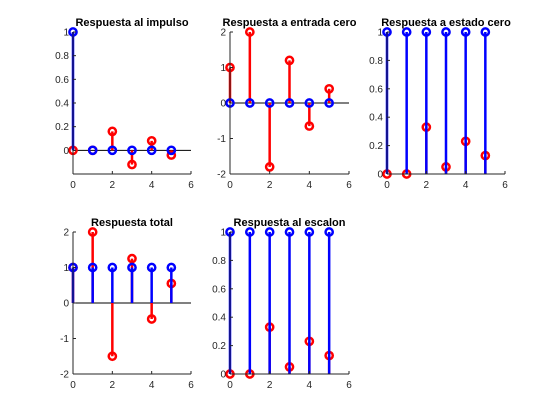 Image resolution: width=560 pixels, height=420 pixels. What do you see at coordinates (127, 304) in the screenshot?
I see `subplot-4: 0 2 4 6 -2 -1 0 1 2 Respuesta total` at bounding box center [127, 304].